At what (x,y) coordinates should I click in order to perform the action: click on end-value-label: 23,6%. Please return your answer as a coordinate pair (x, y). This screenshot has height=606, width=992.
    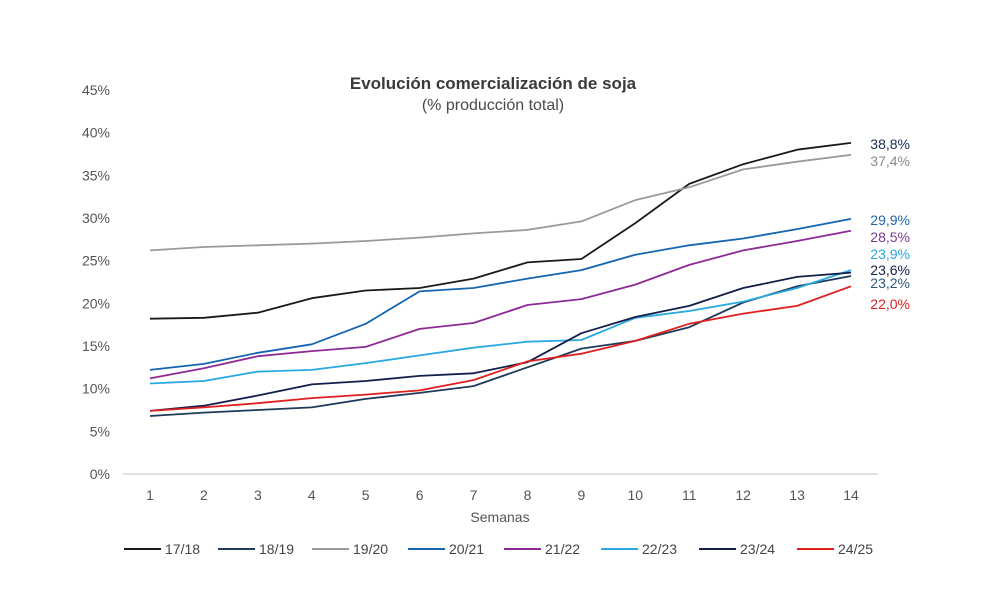
    Looking at the image, I should click on (890, 270).